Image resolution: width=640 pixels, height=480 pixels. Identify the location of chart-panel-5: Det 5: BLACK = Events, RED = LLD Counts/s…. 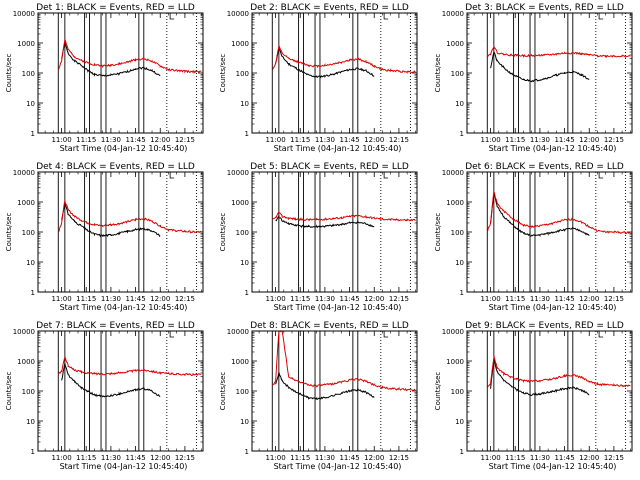
(318, 237).